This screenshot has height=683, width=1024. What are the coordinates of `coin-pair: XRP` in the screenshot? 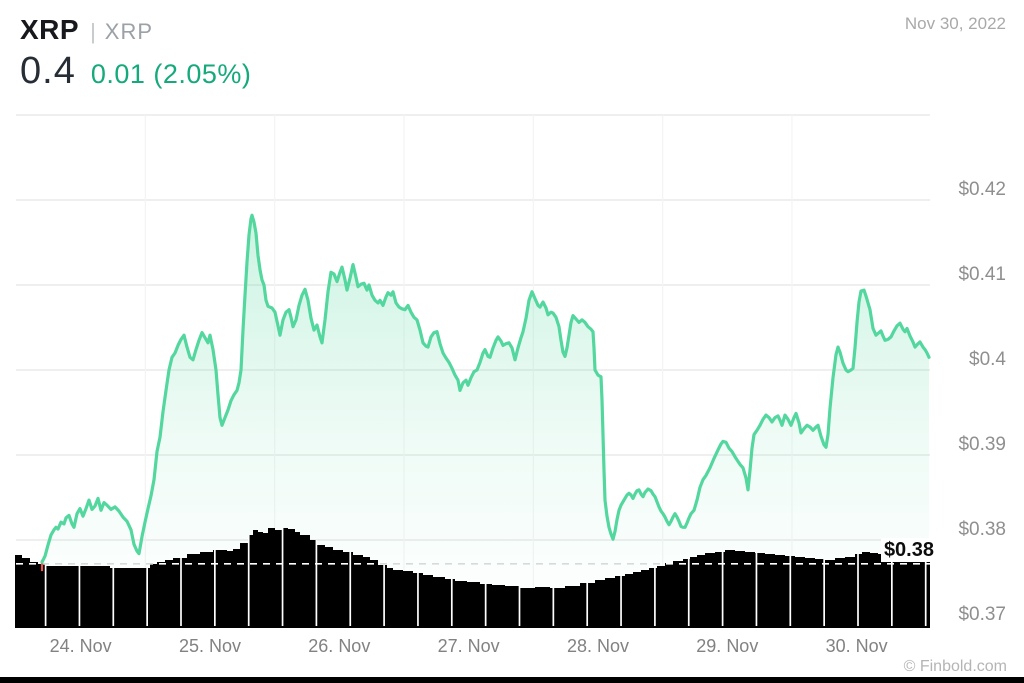 It's located at (129, 31).